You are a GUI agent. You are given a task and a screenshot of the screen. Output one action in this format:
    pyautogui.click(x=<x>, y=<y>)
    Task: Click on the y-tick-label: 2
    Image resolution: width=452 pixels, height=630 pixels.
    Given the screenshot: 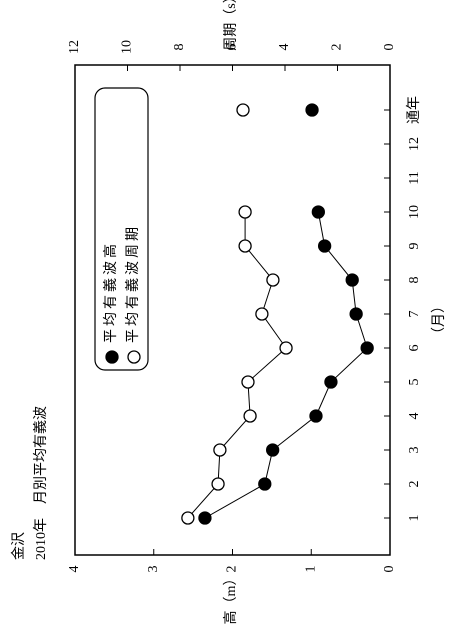 What is the action you would take?
    pyautogui.click(x=232, y=569)
    